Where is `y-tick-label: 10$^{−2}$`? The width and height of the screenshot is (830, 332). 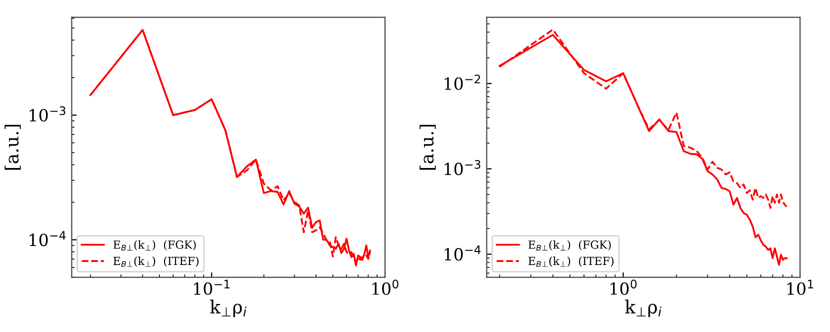 y-tick-label: 10$^{−2}$ is located at coordinates (462, 82).